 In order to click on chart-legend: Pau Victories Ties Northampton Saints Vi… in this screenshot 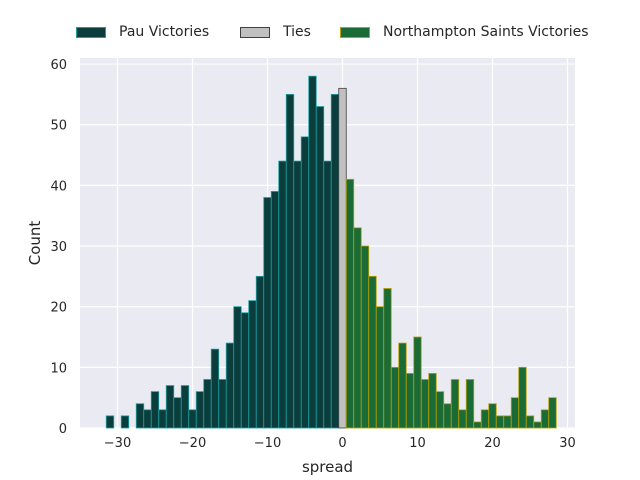, I will do `click(320, 36)`.